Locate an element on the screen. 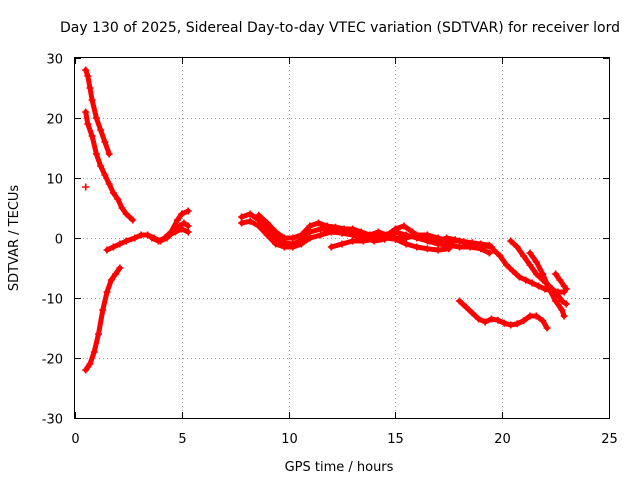 The width and height of the screenshot is (640, 480). y-tick-label: 30 is located at coordinates (54, 60).